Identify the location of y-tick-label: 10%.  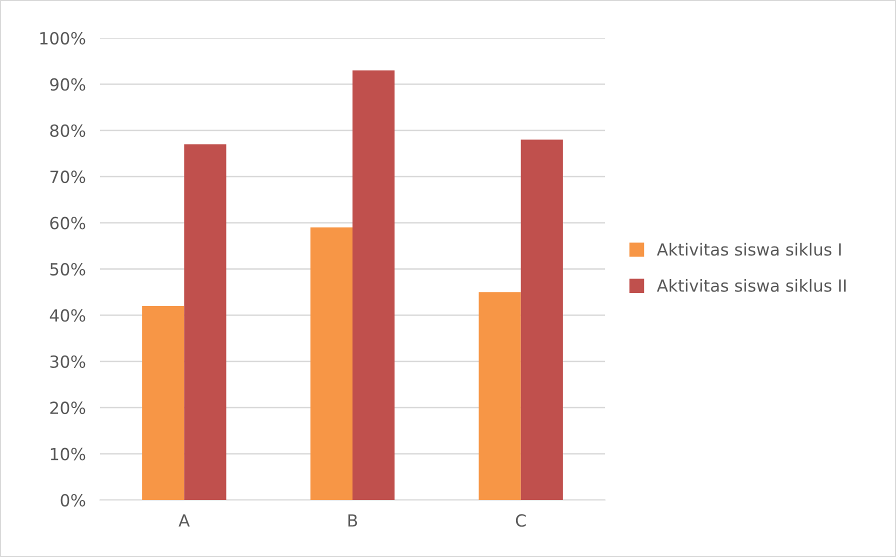
(68, 454).